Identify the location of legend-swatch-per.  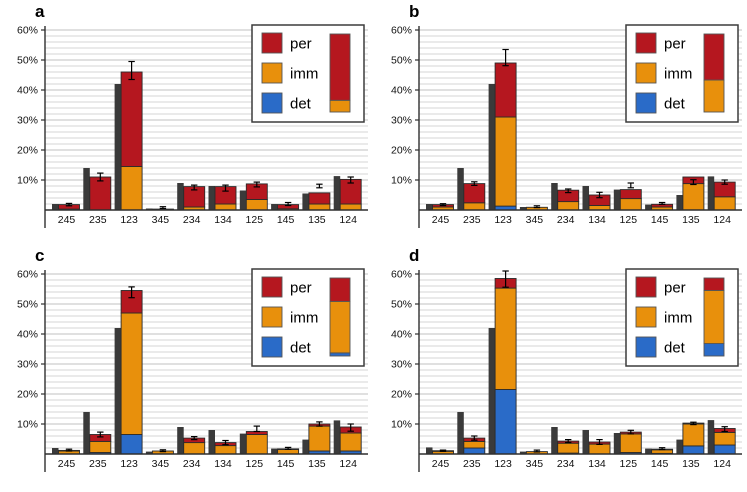
(646, 287).